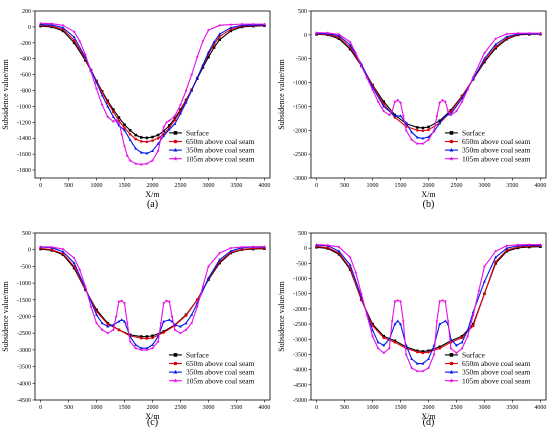 This screenshot has height=433, width=550. What do you see at coordinates (25, 60) in the screenshot?
I see `y-tick-label: -400` at bounding box center [25, 60].